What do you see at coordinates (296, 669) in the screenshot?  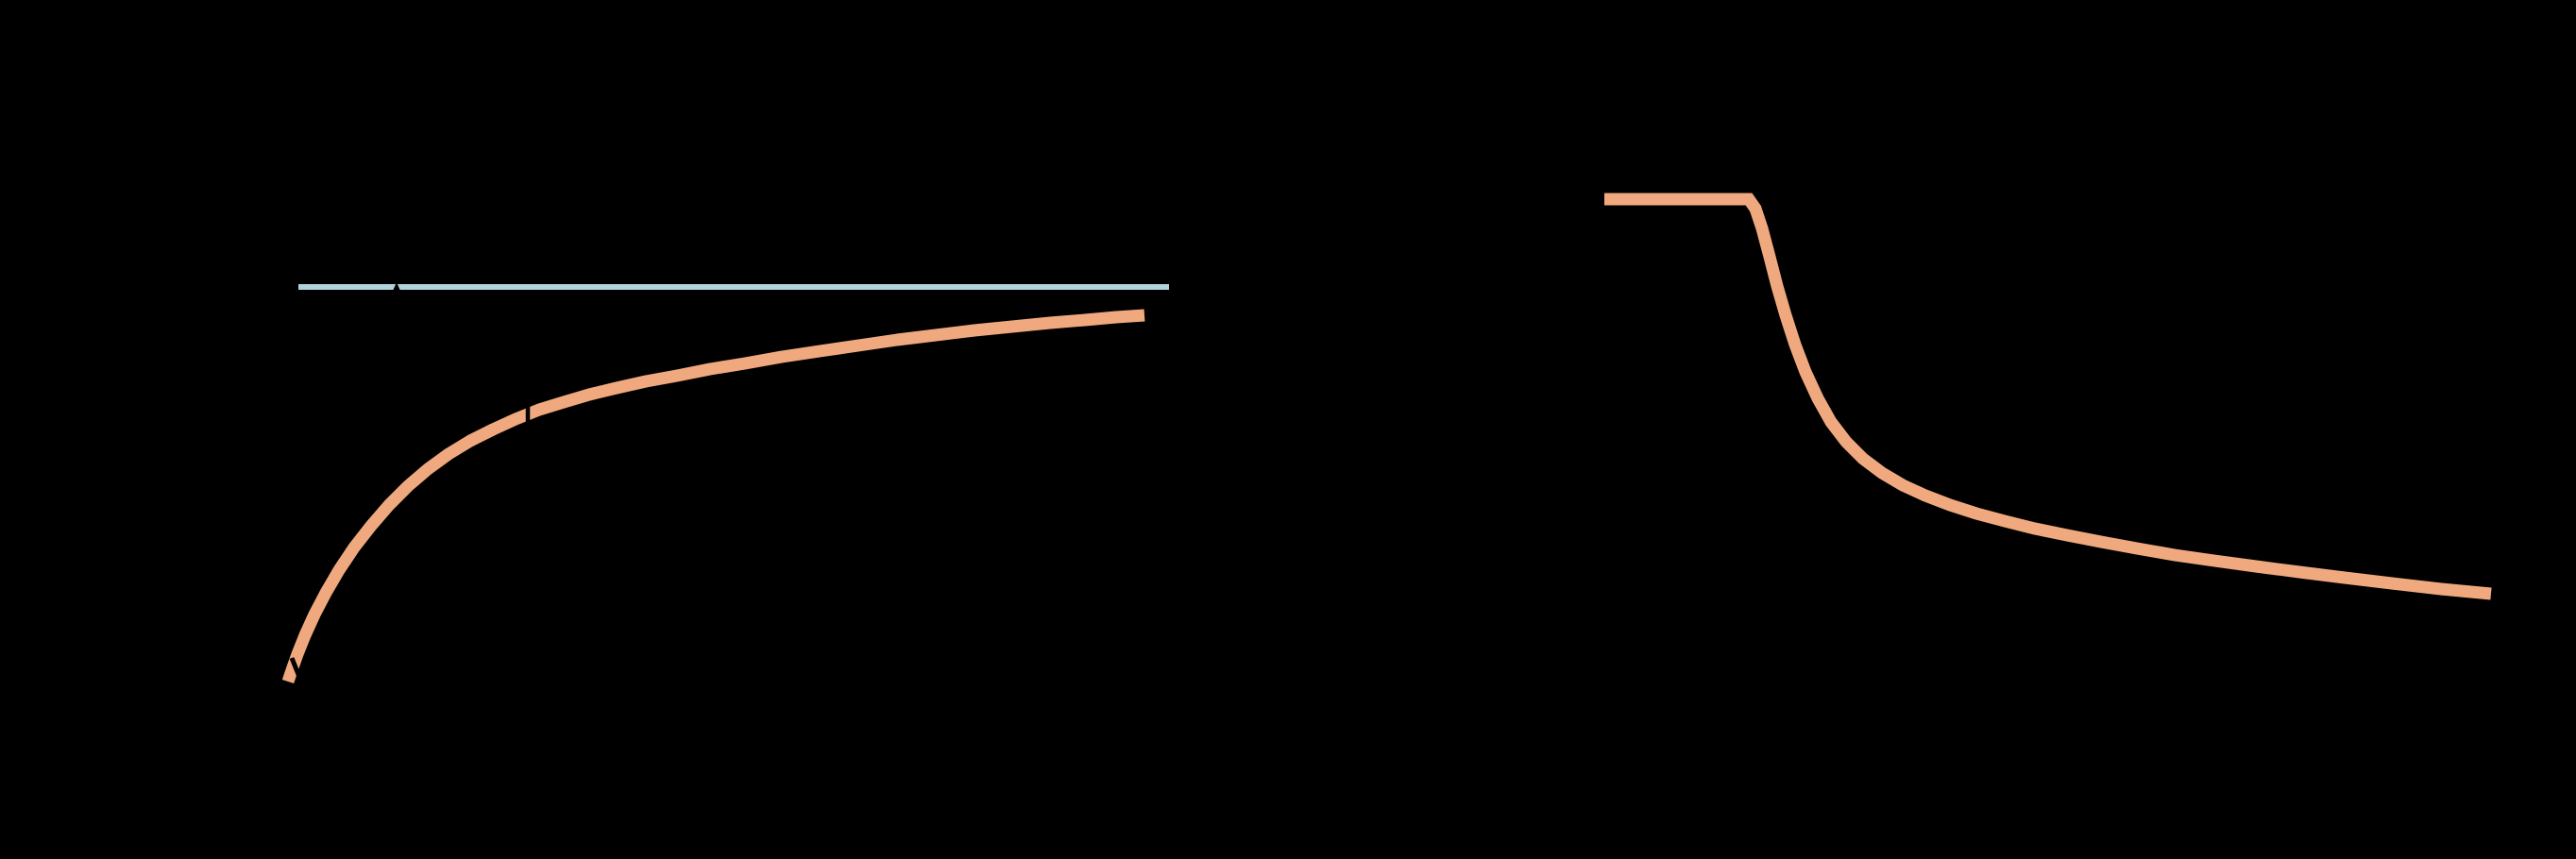 I see `axis-nick-line` at bounding box center [296, 669].